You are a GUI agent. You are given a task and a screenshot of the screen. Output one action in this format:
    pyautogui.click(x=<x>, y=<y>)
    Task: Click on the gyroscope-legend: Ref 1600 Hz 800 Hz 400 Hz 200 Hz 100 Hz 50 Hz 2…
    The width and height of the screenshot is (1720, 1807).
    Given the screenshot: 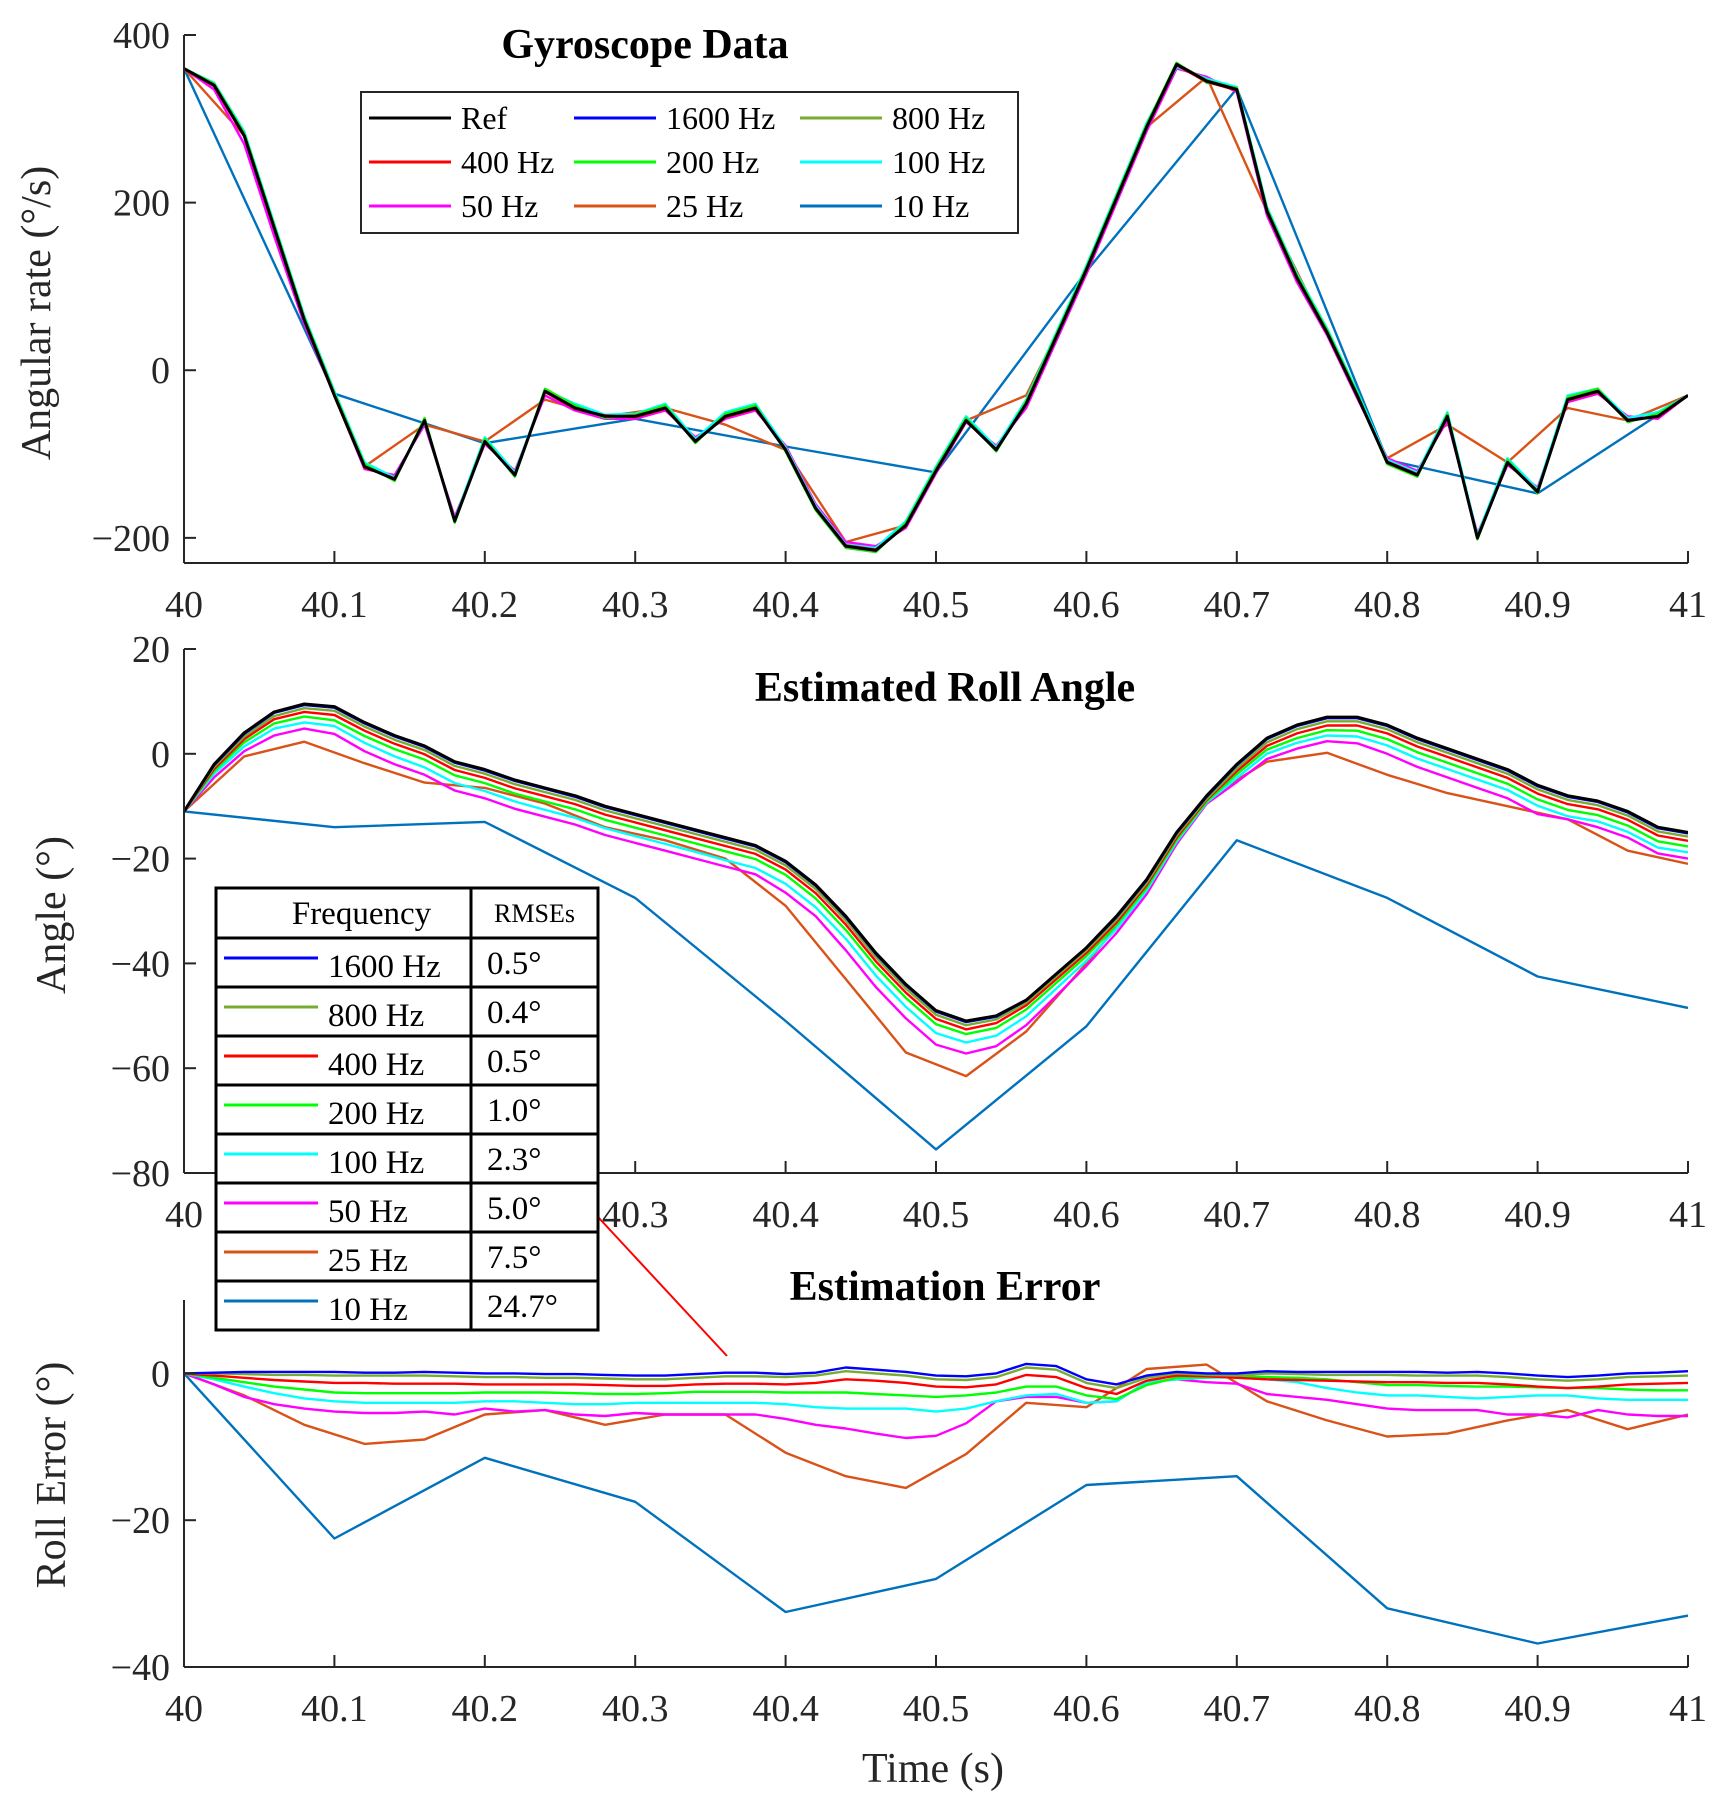 What is the action you would take?
    pyautogui.click(x=689, y=162)
    